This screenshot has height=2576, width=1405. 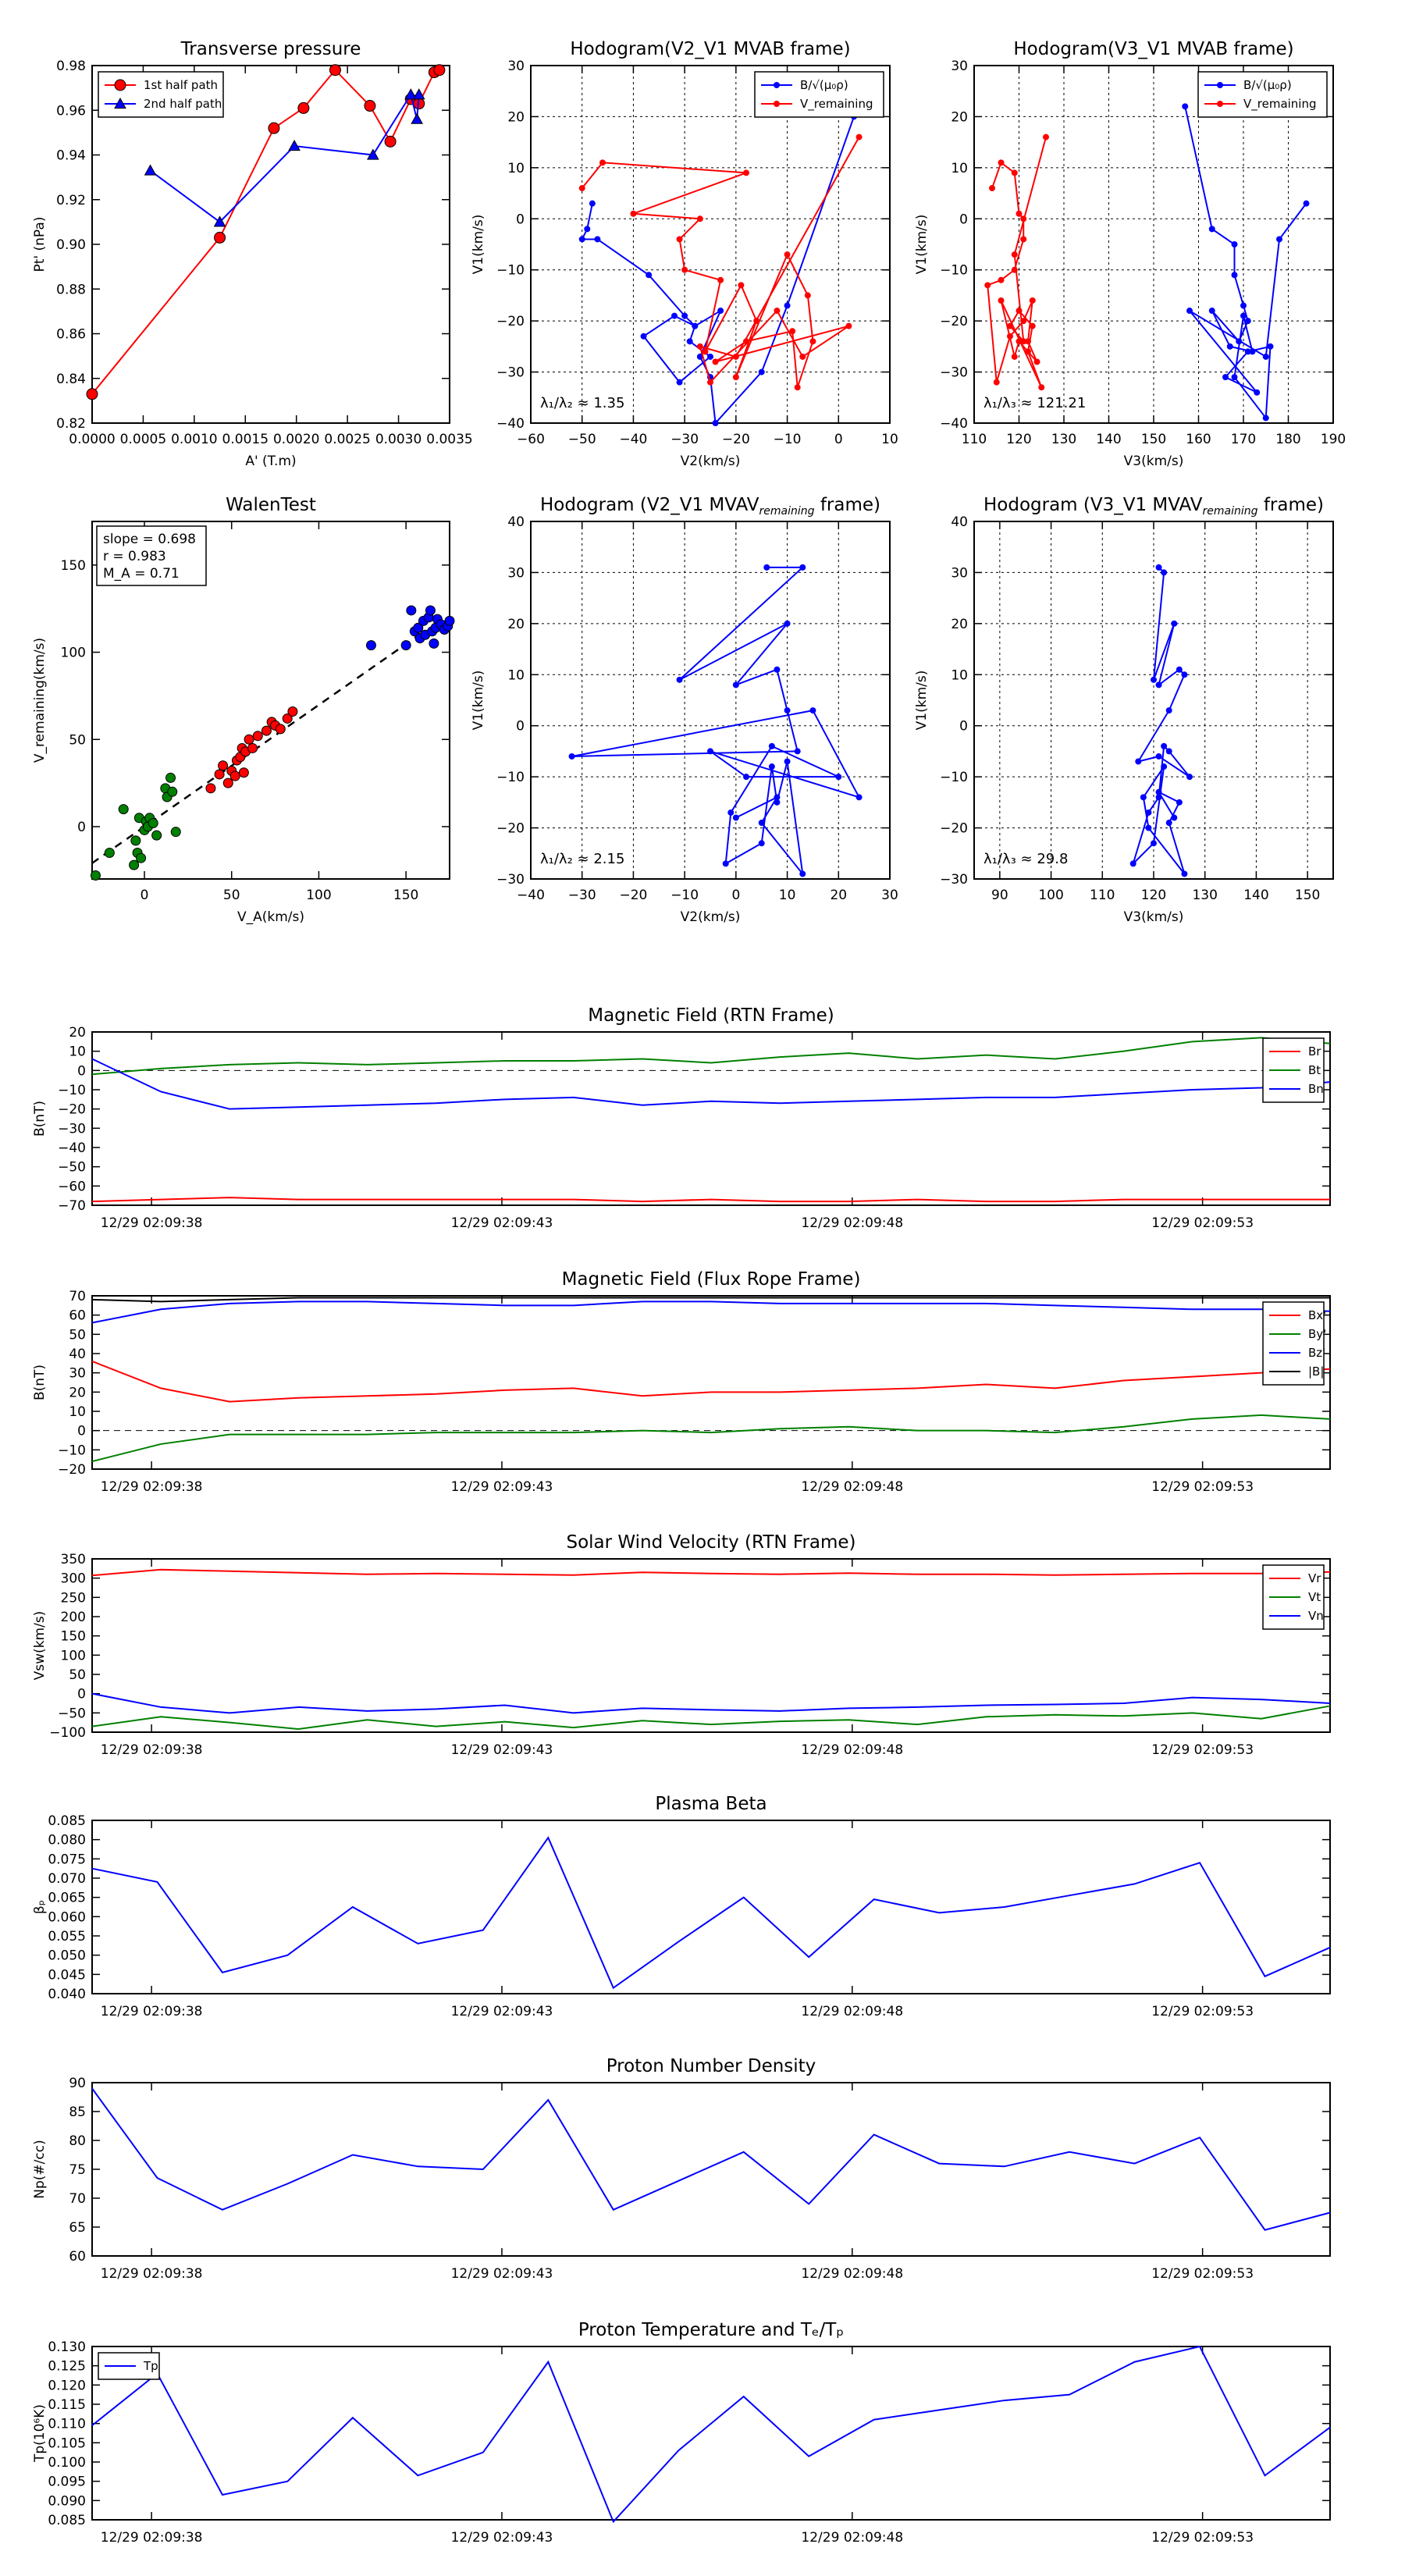 What do you see at coordinates (711, 1015) in the screenshot?
I see `chart-title: Magnetic Field (RTN Frame)` at bounding box center [711, 1015].